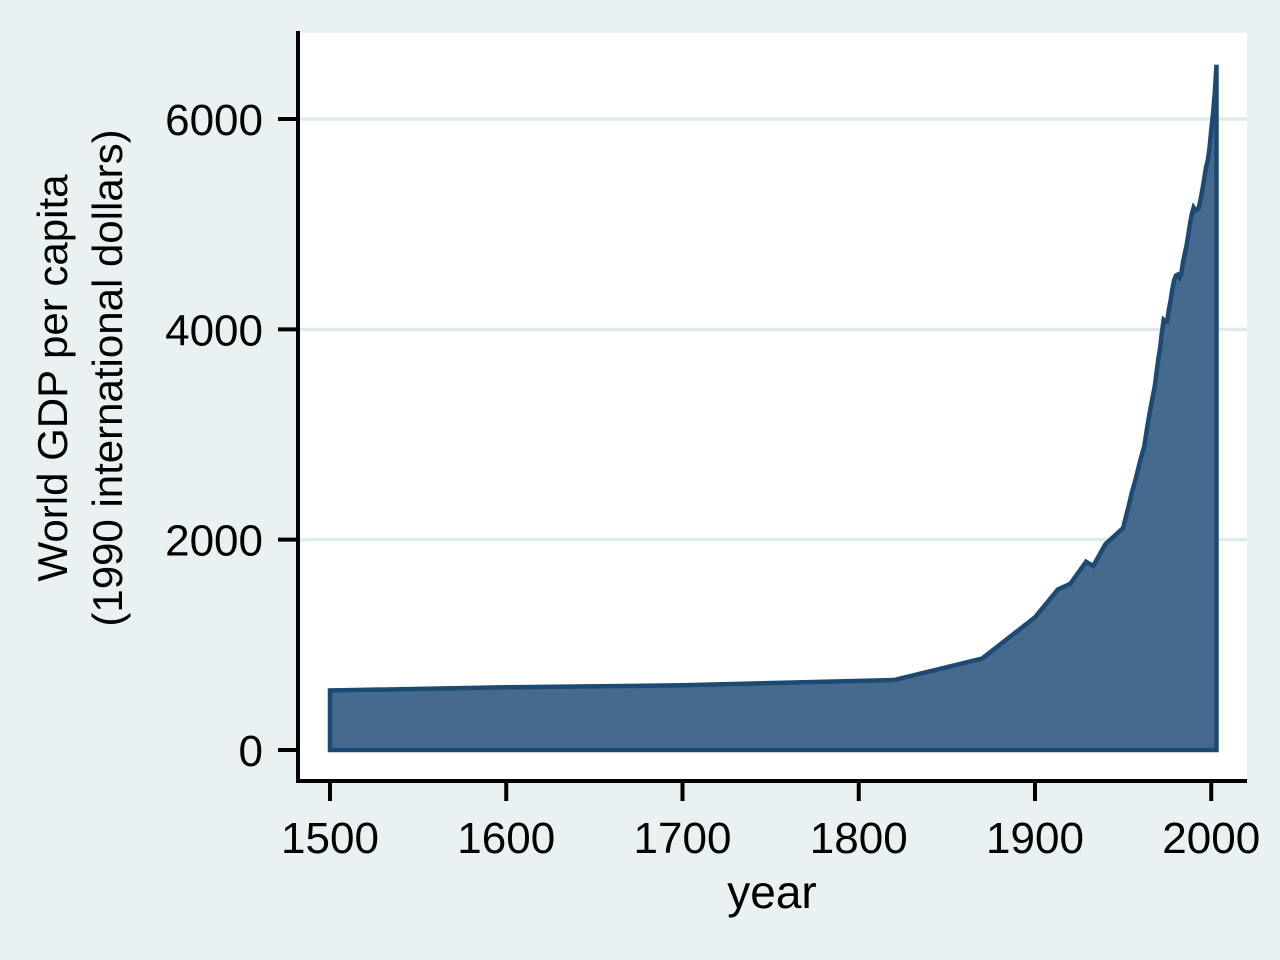  I want to click on x-tick-label: 1700, so click(683, 838).